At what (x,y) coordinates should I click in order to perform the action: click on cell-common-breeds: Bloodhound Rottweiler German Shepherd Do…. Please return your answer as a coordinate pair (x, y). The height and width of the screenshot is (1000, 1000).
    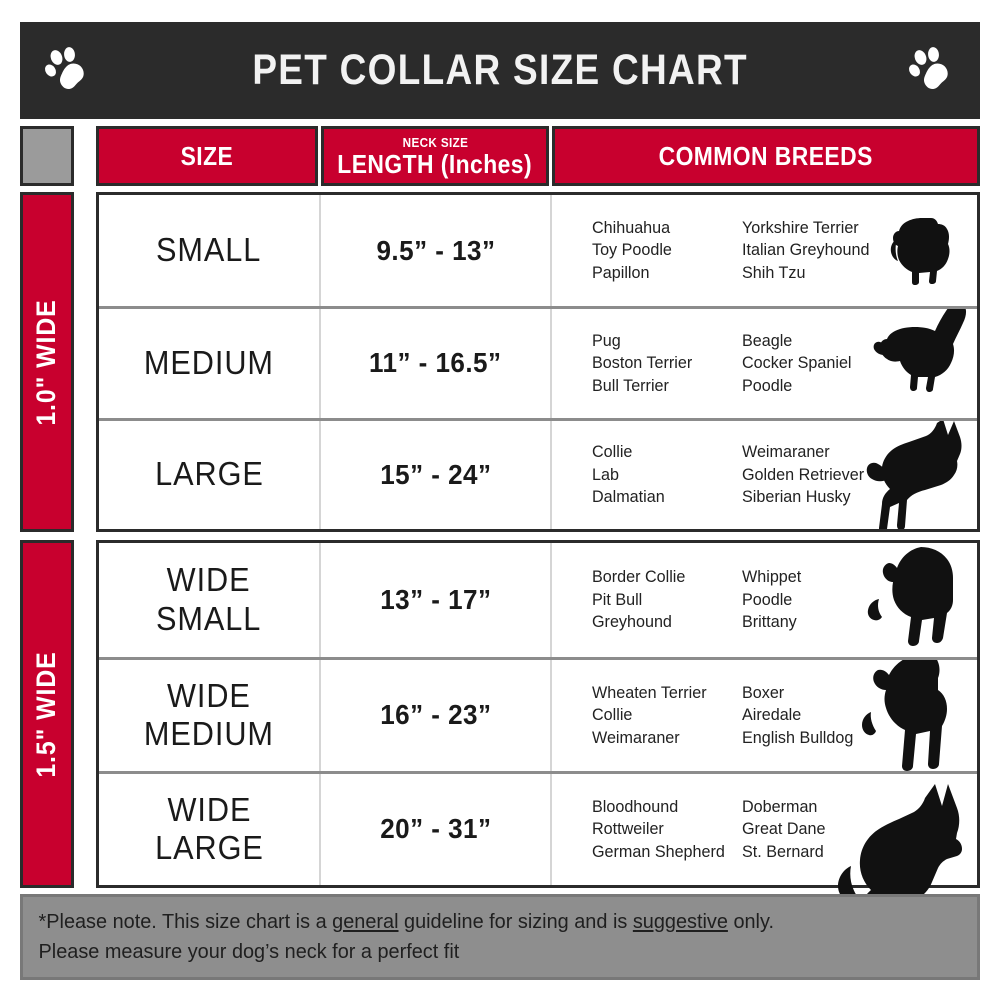
    Looking at the image, I should click on (764, 829).